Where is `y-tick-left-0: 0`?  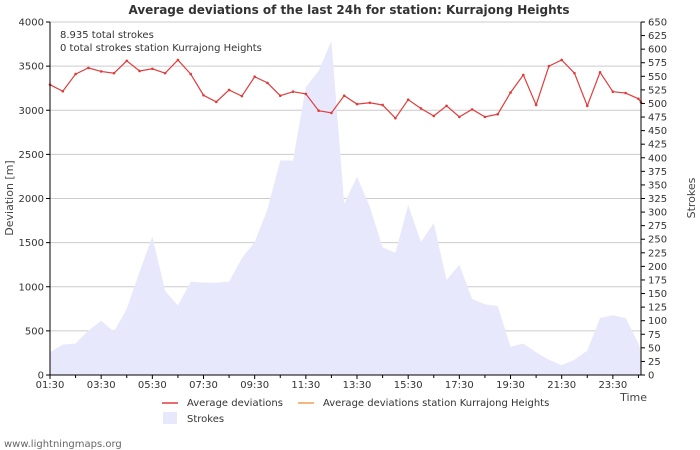
y-tick-left-0: 0 is located at coordinates (41, 376).